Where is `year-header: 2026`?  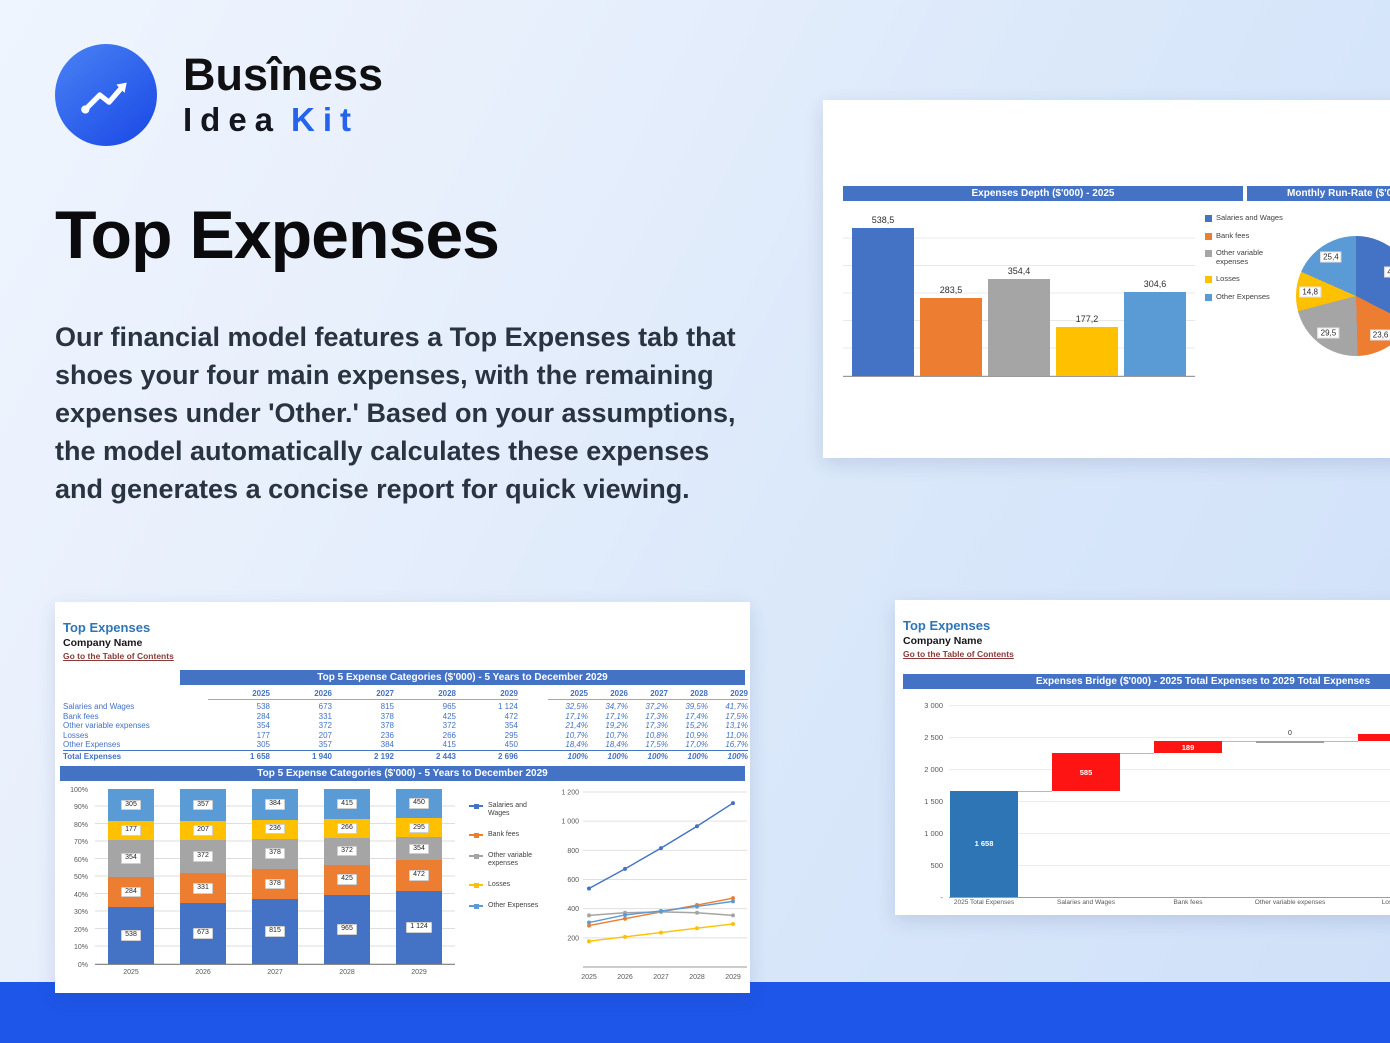
year-header: 2026 is located at coordinates (608, 694).